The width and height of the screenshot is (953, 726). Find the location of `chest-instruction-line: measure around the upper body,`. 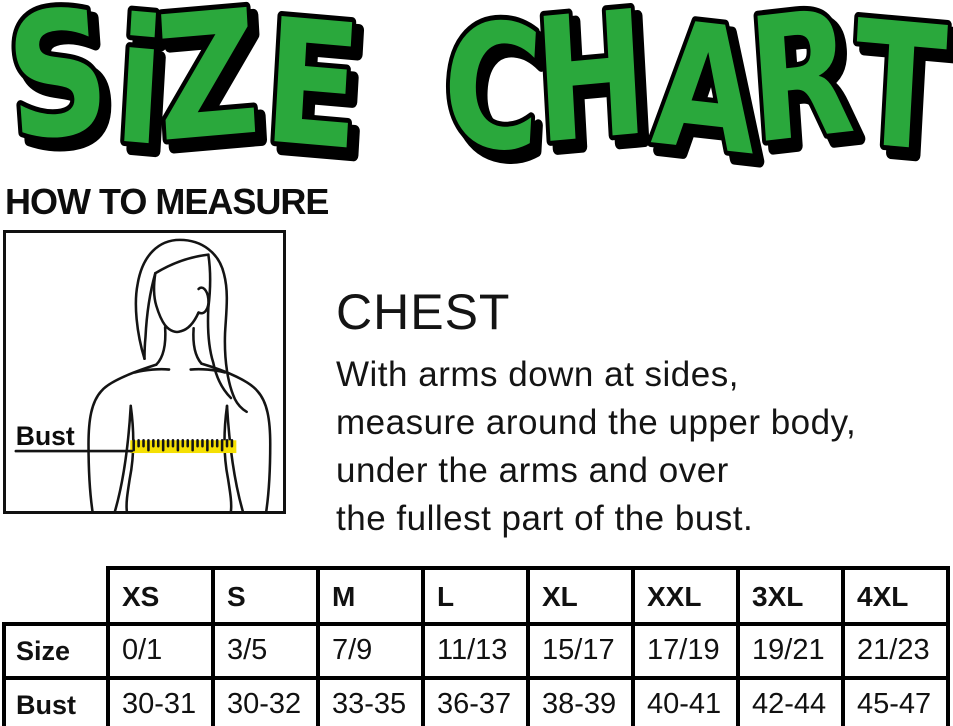

chest-instruction-line: measure around the upper body, is located at coordinates (596, 422).